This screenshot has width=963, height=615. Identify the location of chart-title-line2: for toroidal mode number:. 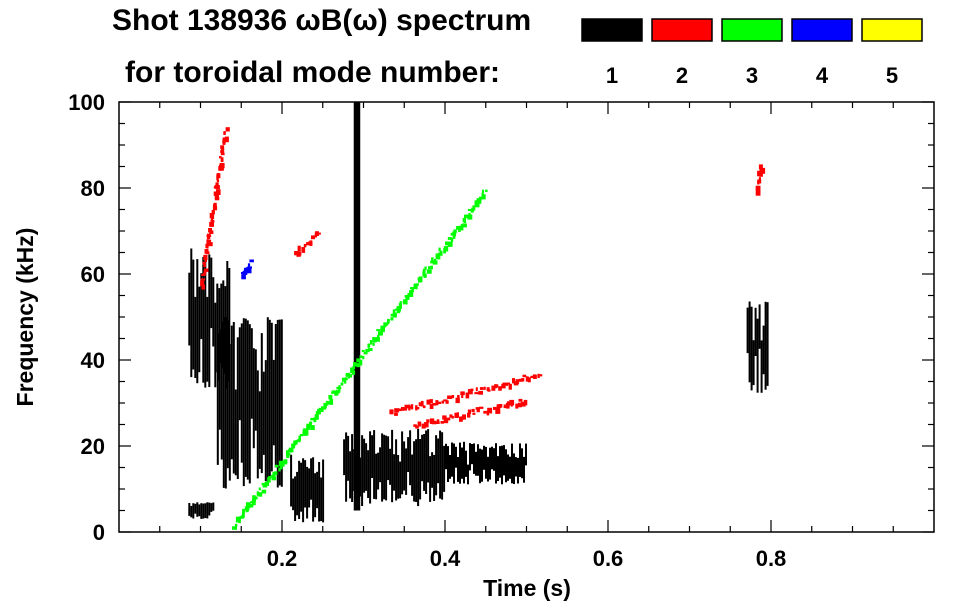
(312, 72).